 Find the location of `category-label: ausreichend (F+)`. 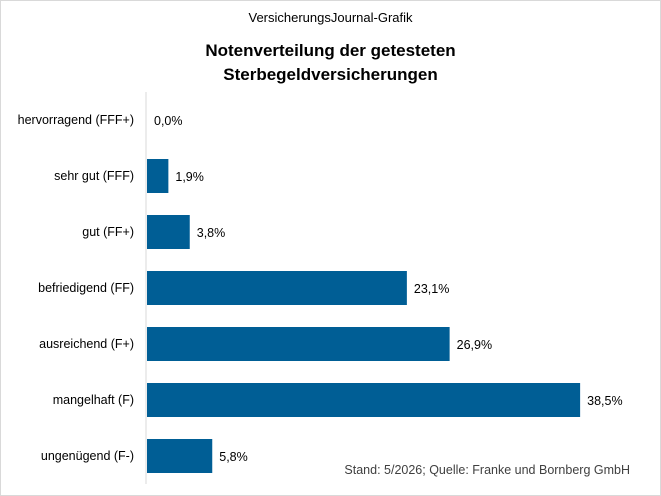

category-label: ausreichend (F+) is located at coordinates (86, 344).